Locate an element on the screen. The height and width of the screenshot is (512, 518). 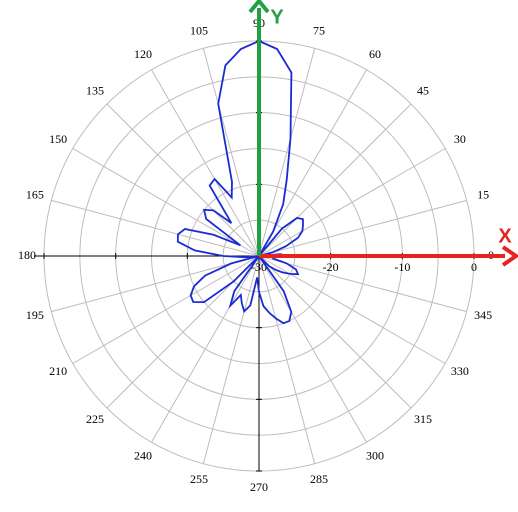
angle-label: 105 is located at coordinates (199, 31).